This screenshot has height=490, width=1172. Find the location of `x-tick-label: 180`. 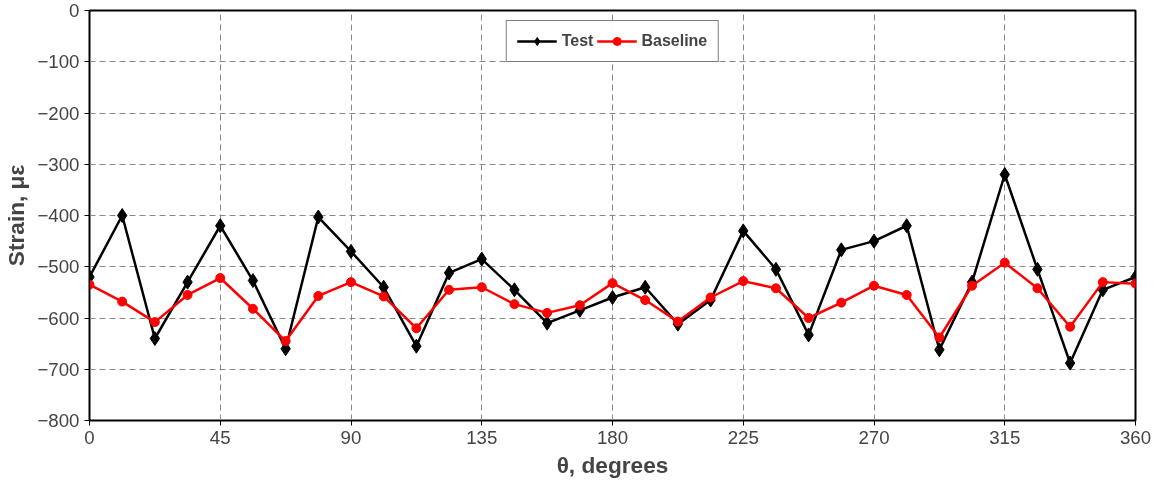

x-tick-label: 180 is located at coordinates (612, 437).